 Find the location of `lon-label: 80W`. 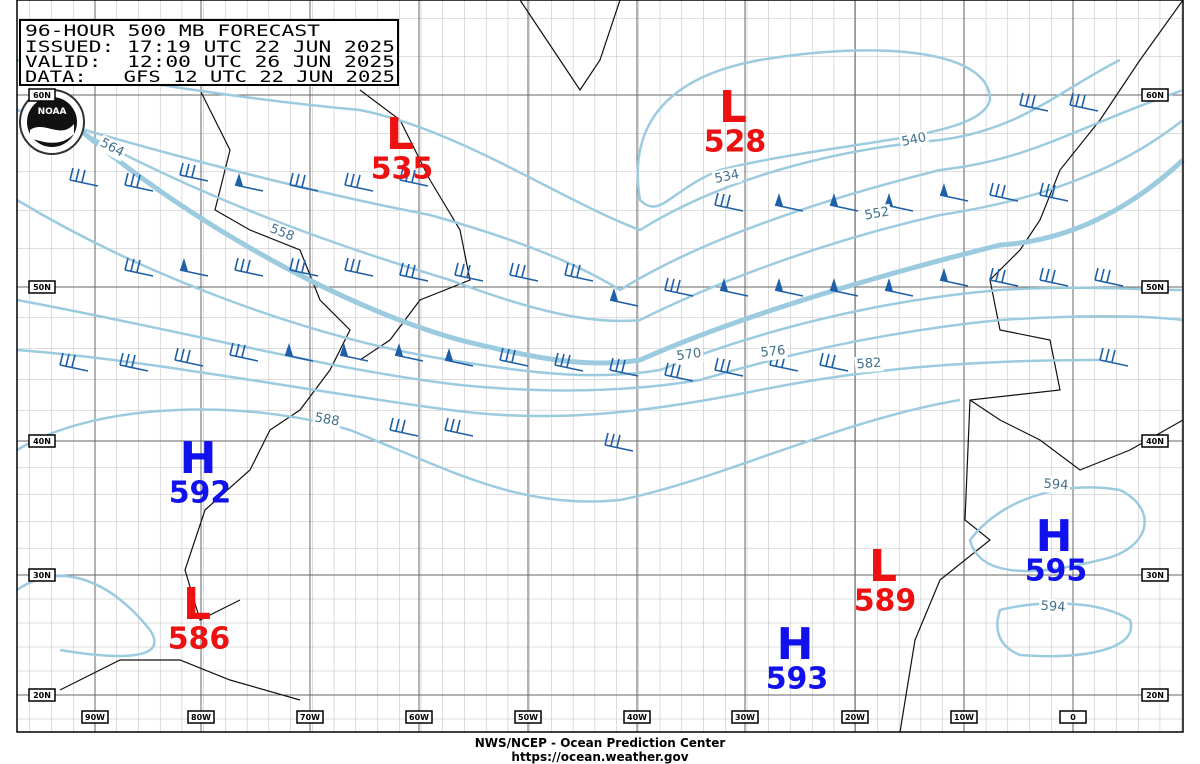

lon-label: 80W is located at coordinates (201, 717).